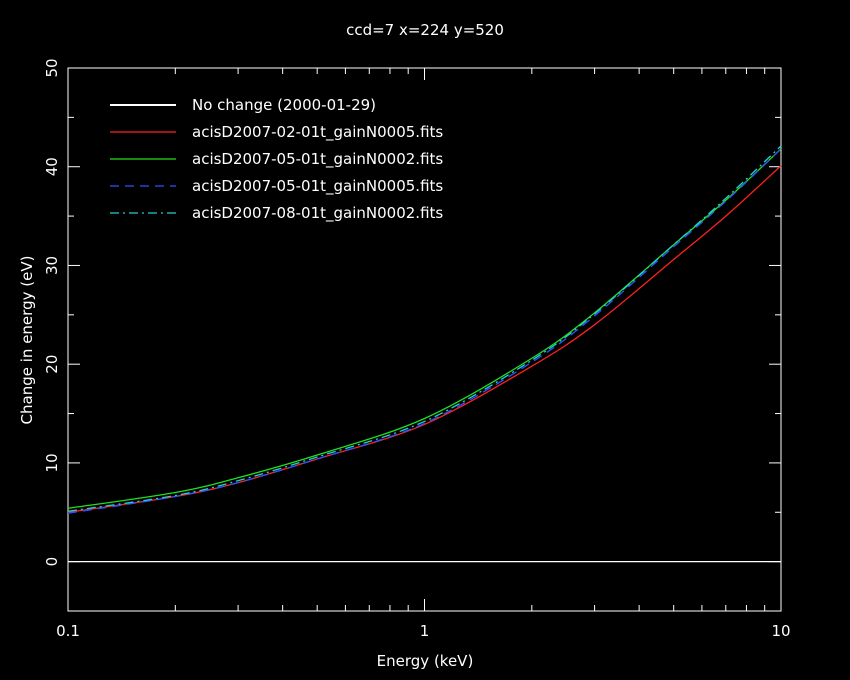 The image size is (850, 680). Describe the element at coordinates (27, 340) in the screenshot. I see `y-axis-label: Change in energy (eV)` at that location.